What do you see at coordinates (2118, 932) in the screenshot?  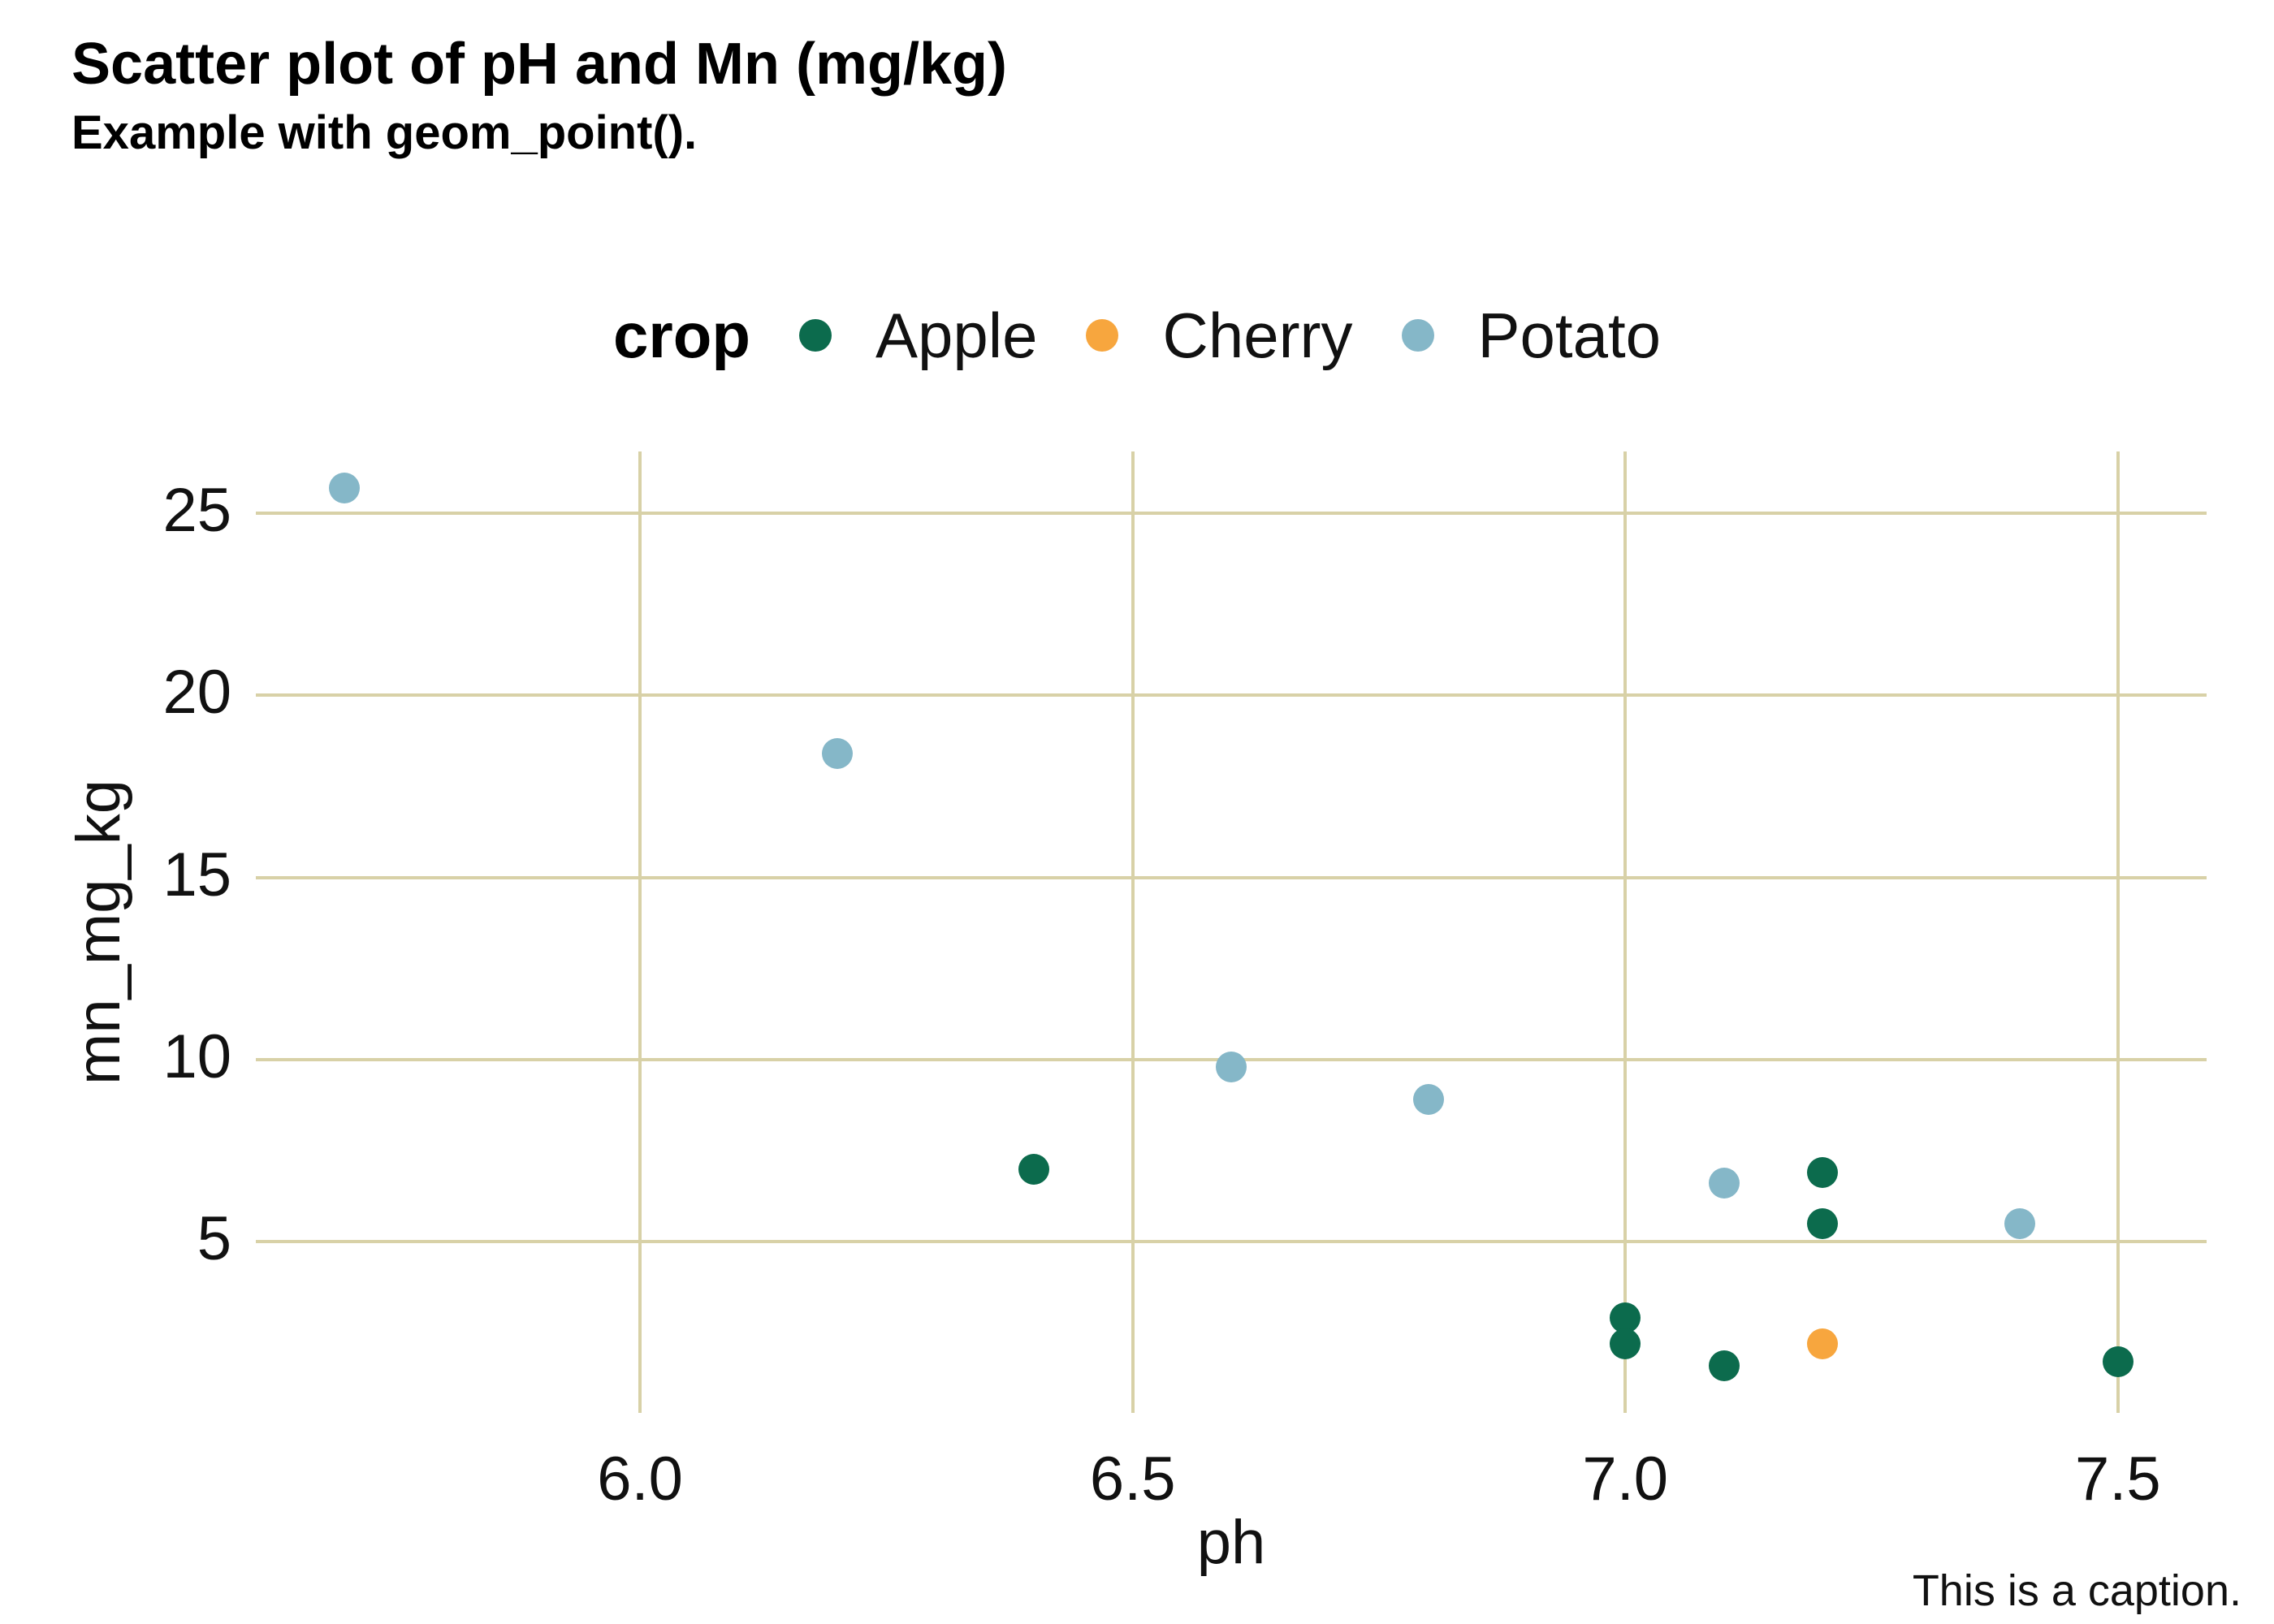 I see `gridline-x-7.5` at bounding box center [2118, 932].